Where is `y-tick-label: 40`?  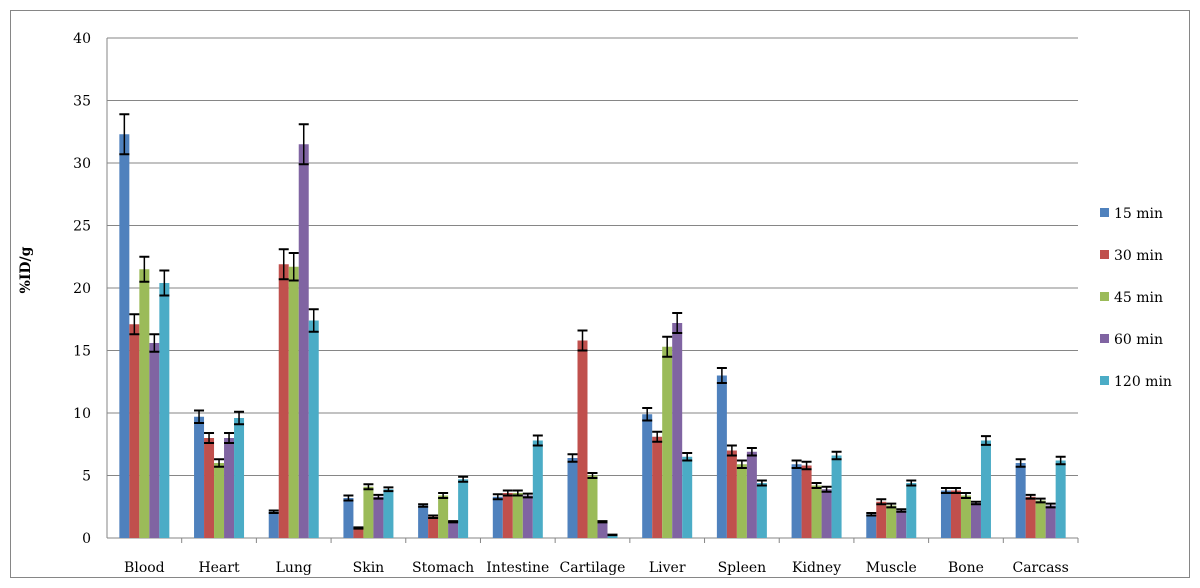
y-tick-label: 40 is located at coordinates (82, 39).